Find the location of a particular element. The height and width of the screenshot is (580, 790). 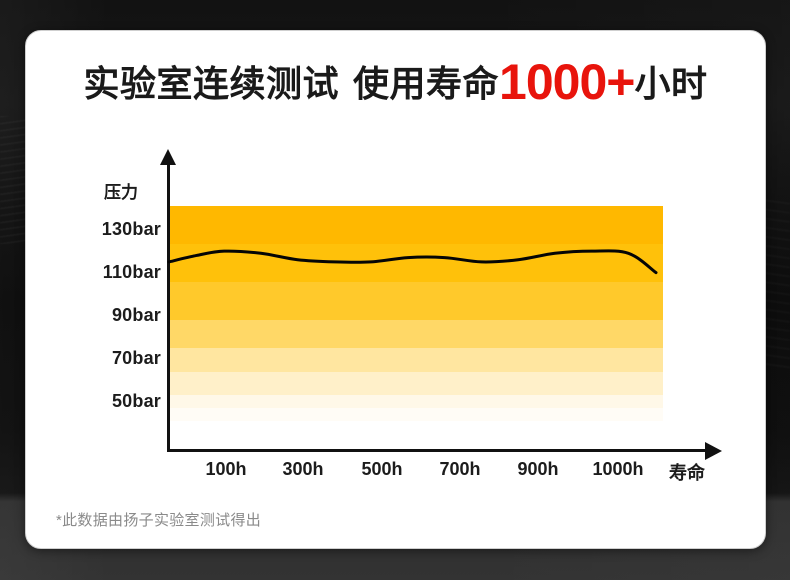

headline-part2: 使用寿命 is located at coordinates (426, 83).